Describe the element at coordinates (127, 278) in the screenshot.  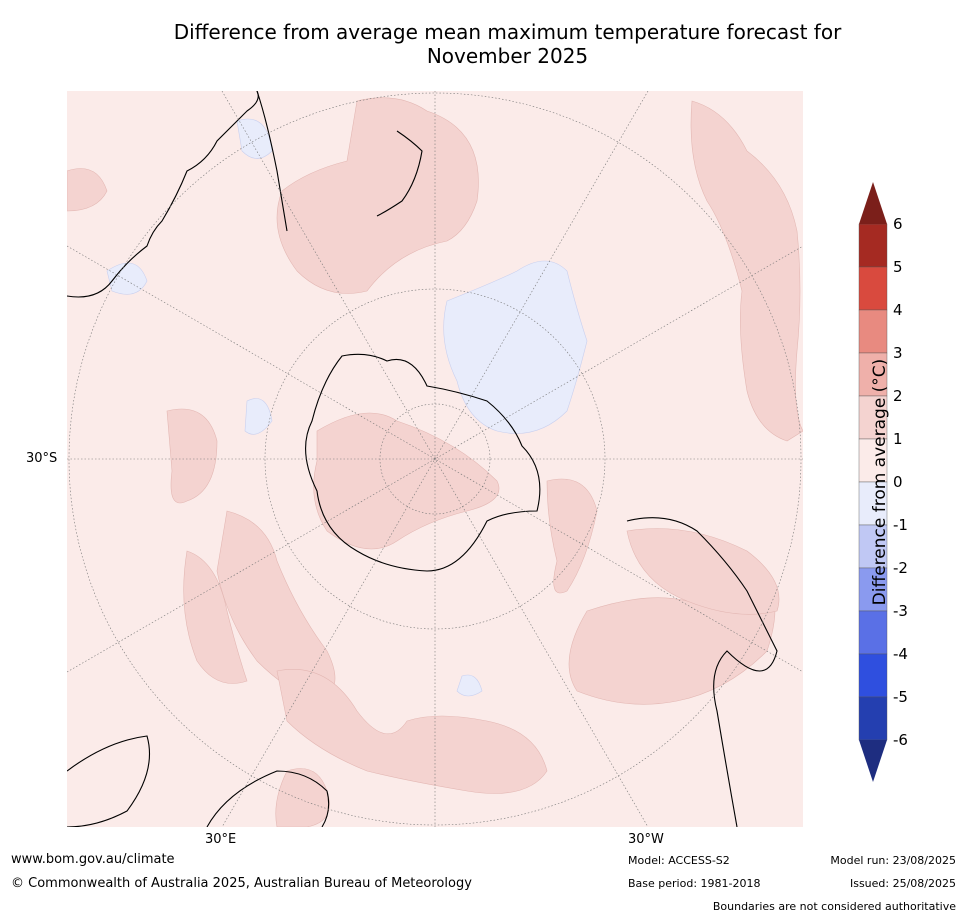
I see `anomaly-region-west-australia-cool` at that location.